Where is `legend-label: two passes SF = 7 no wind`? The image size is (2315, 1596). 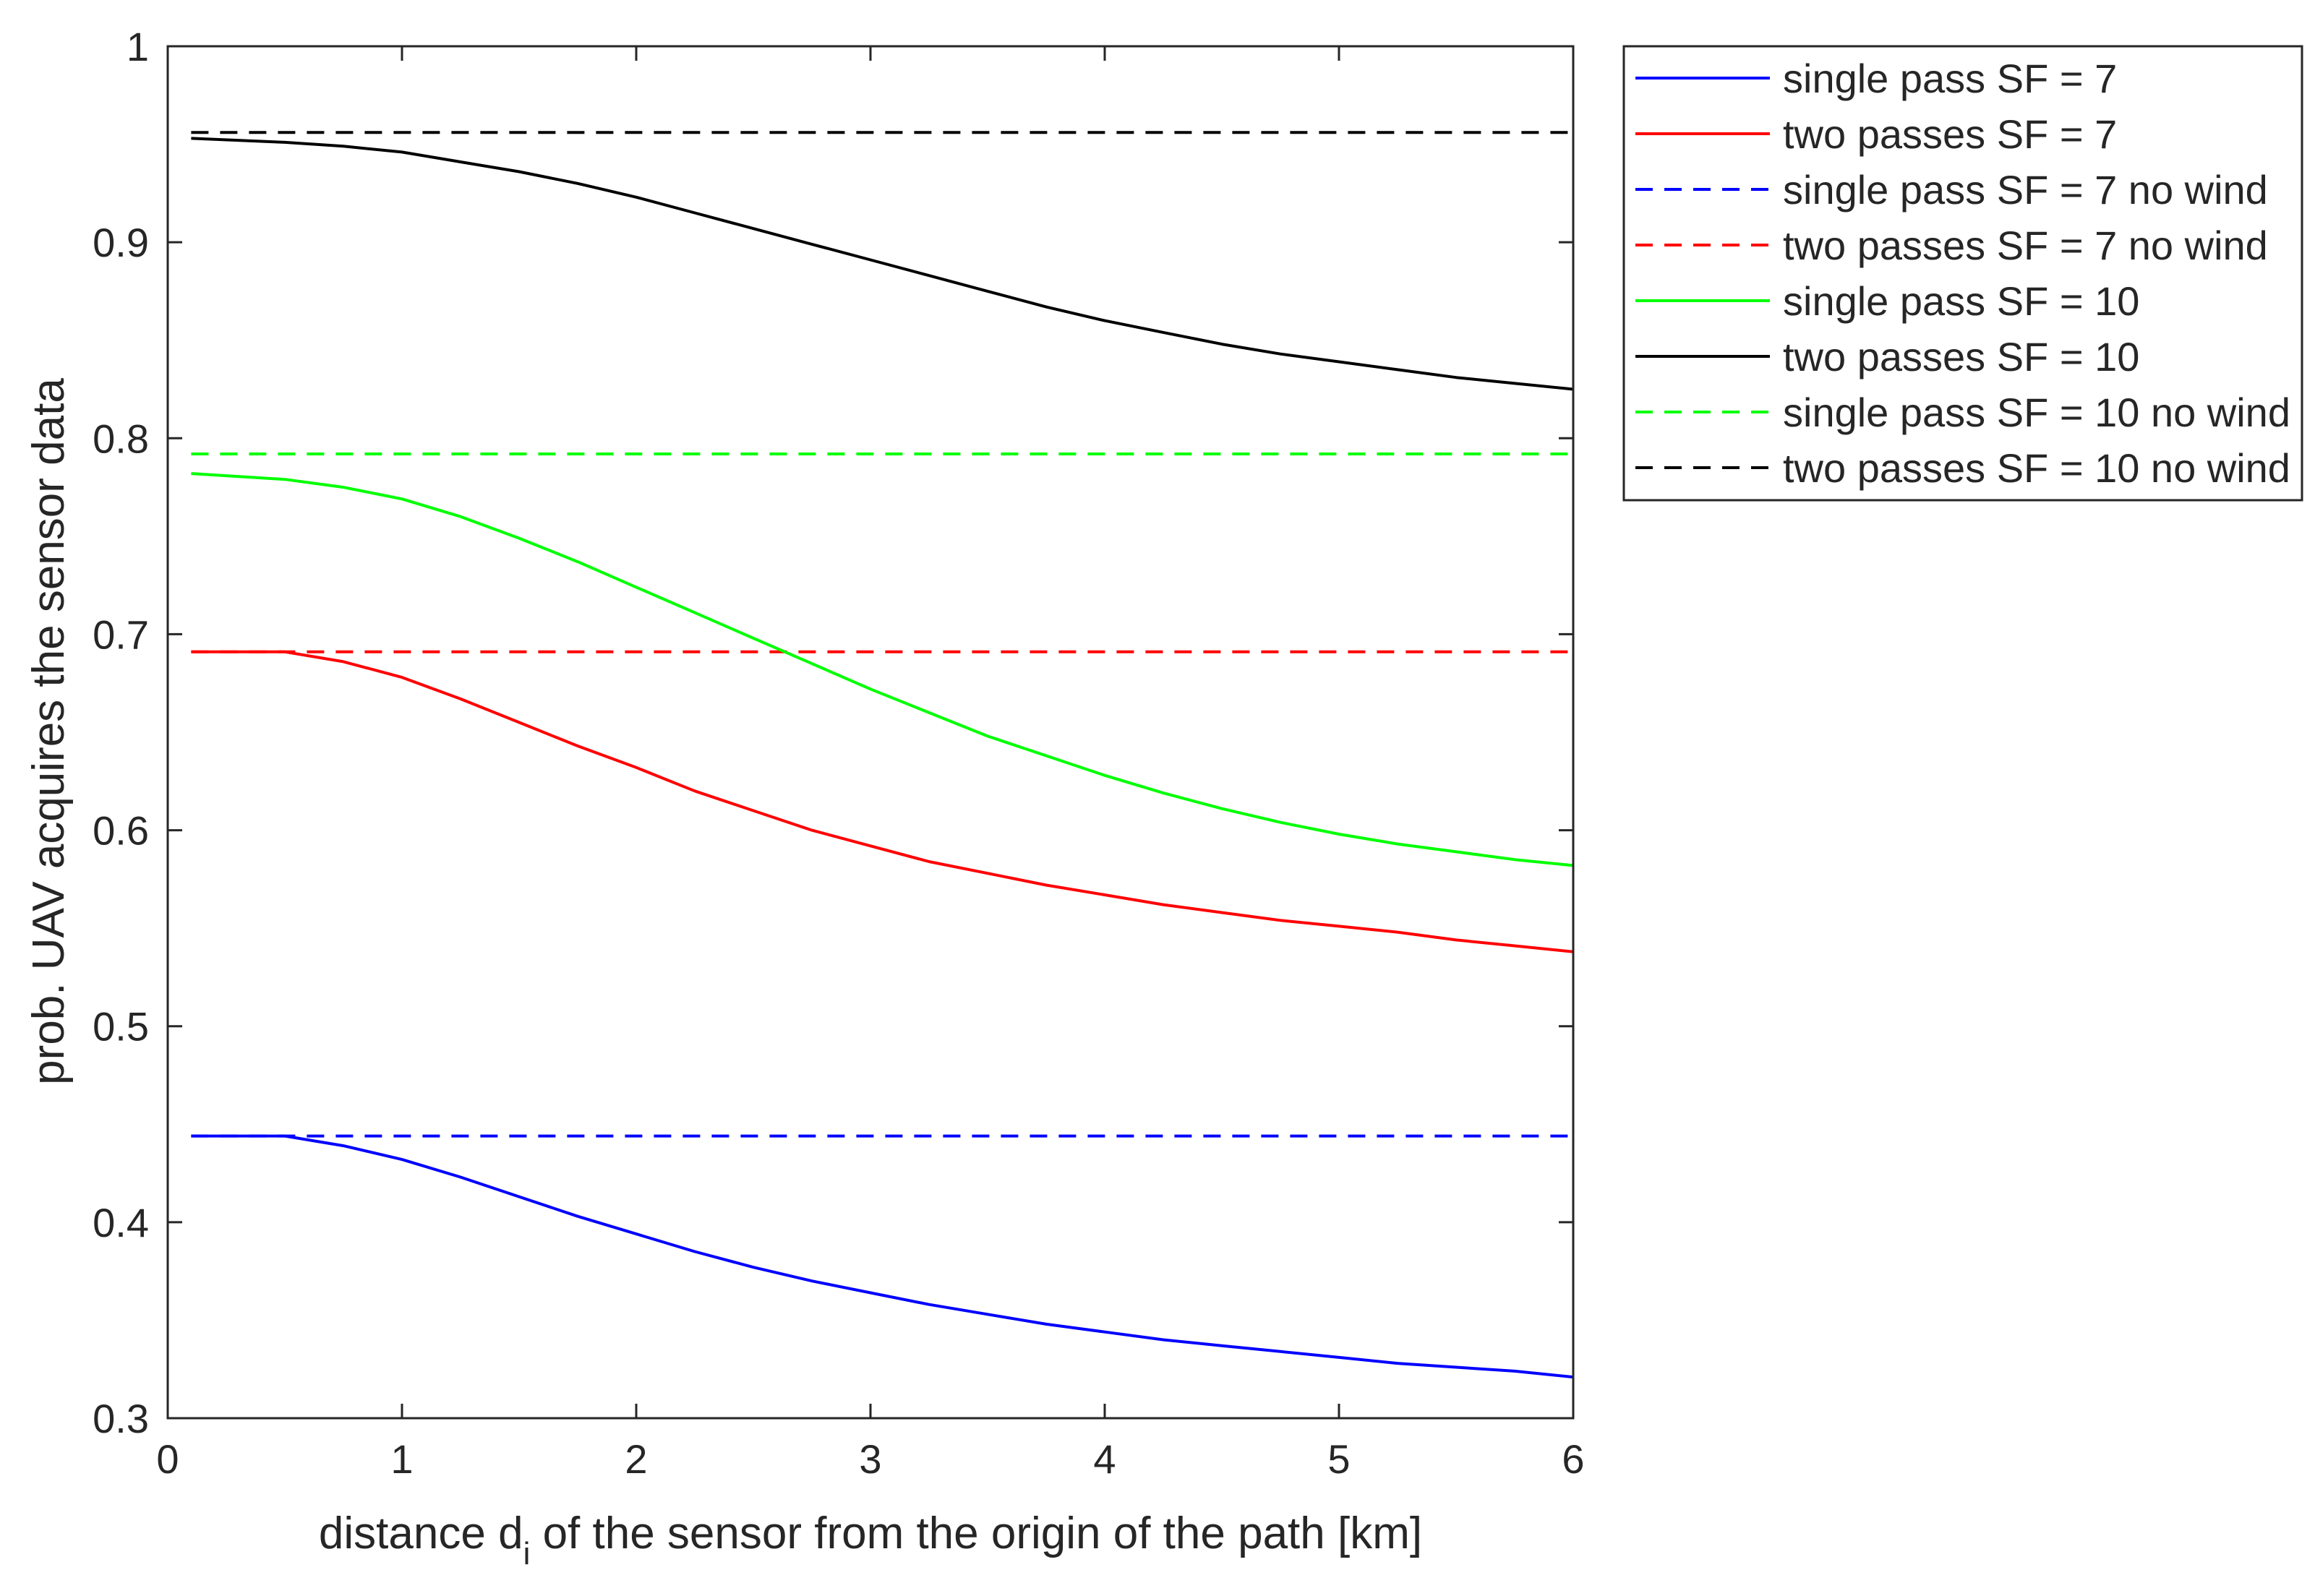 legend-label: two passes SF = 7 no wind is located at coordinates (2025, 245).